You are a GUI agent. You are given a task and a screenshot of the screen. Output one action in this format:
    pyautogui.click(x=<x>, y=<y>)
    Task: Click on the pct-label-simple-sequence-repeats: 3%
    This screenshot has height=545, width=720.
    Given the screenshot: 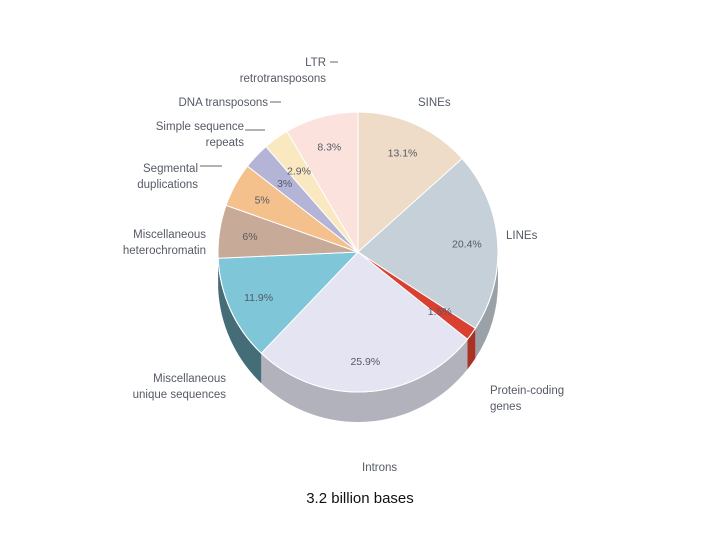 What is the action you would take?
    pyautogui.click(x=284, y=184)
    